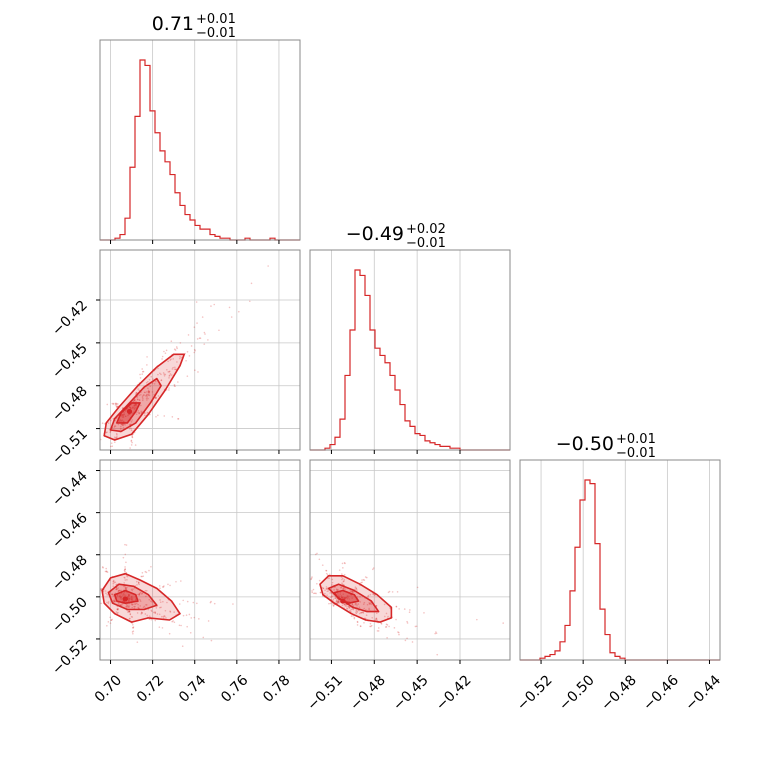 This screenshot has height=760, width=760. Describe the element at coordinates (368, 693) in the screenshot. I see `x-tick-label: −0.48` at that location.